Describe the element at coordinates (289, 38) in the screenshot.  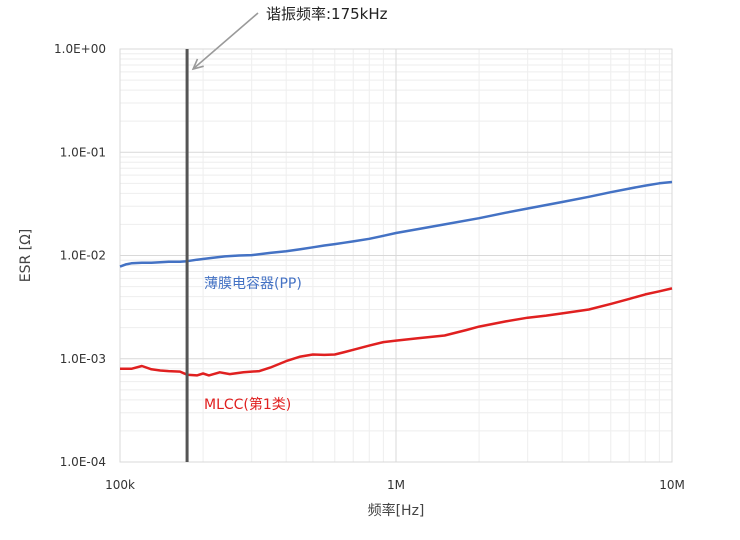
I see `resonance-annotation: 谐振频率:175kHz` at that location.